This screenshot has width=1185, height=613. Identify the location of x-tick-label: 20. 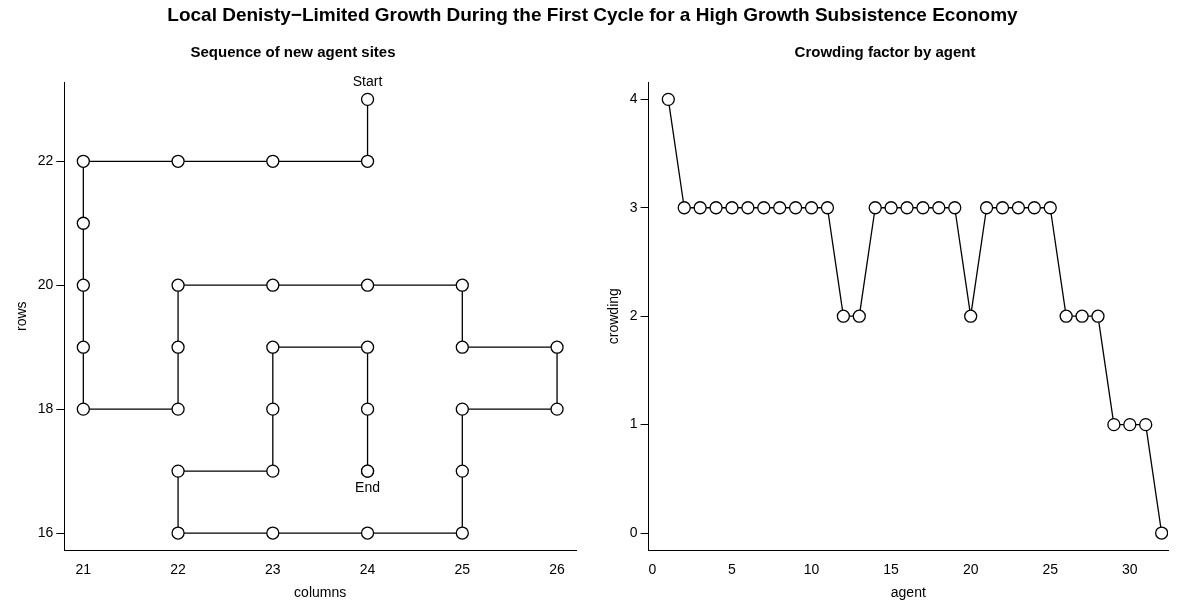
(970, 568).